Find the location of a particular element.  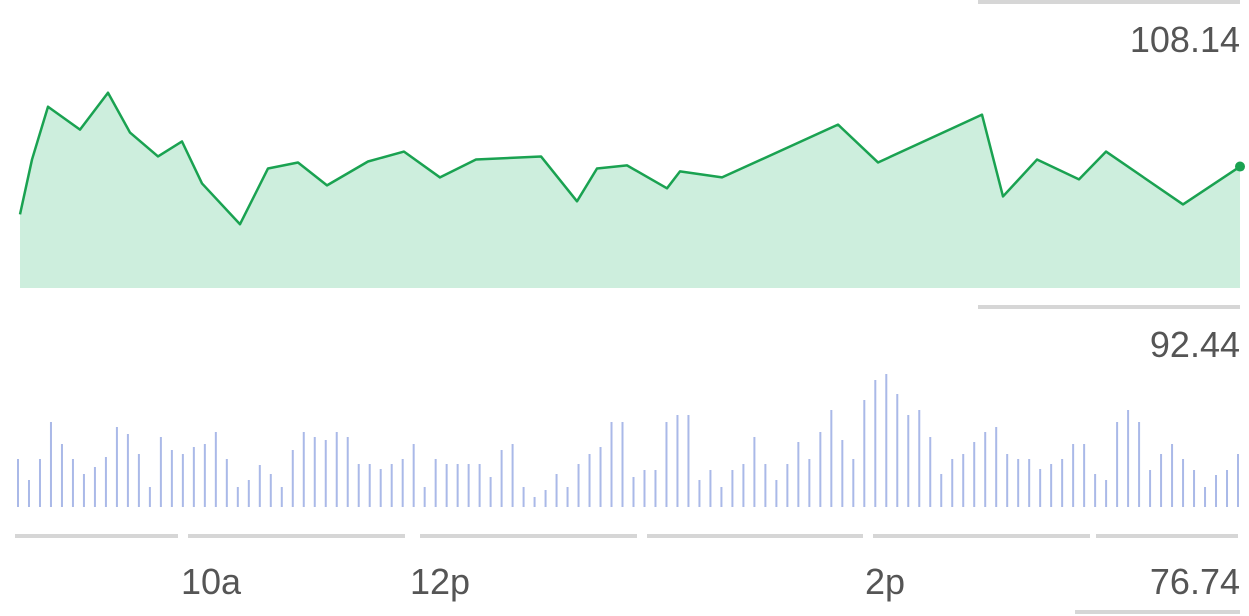

y-tick-label: 92.44 is located at coordinates (1195, 344).